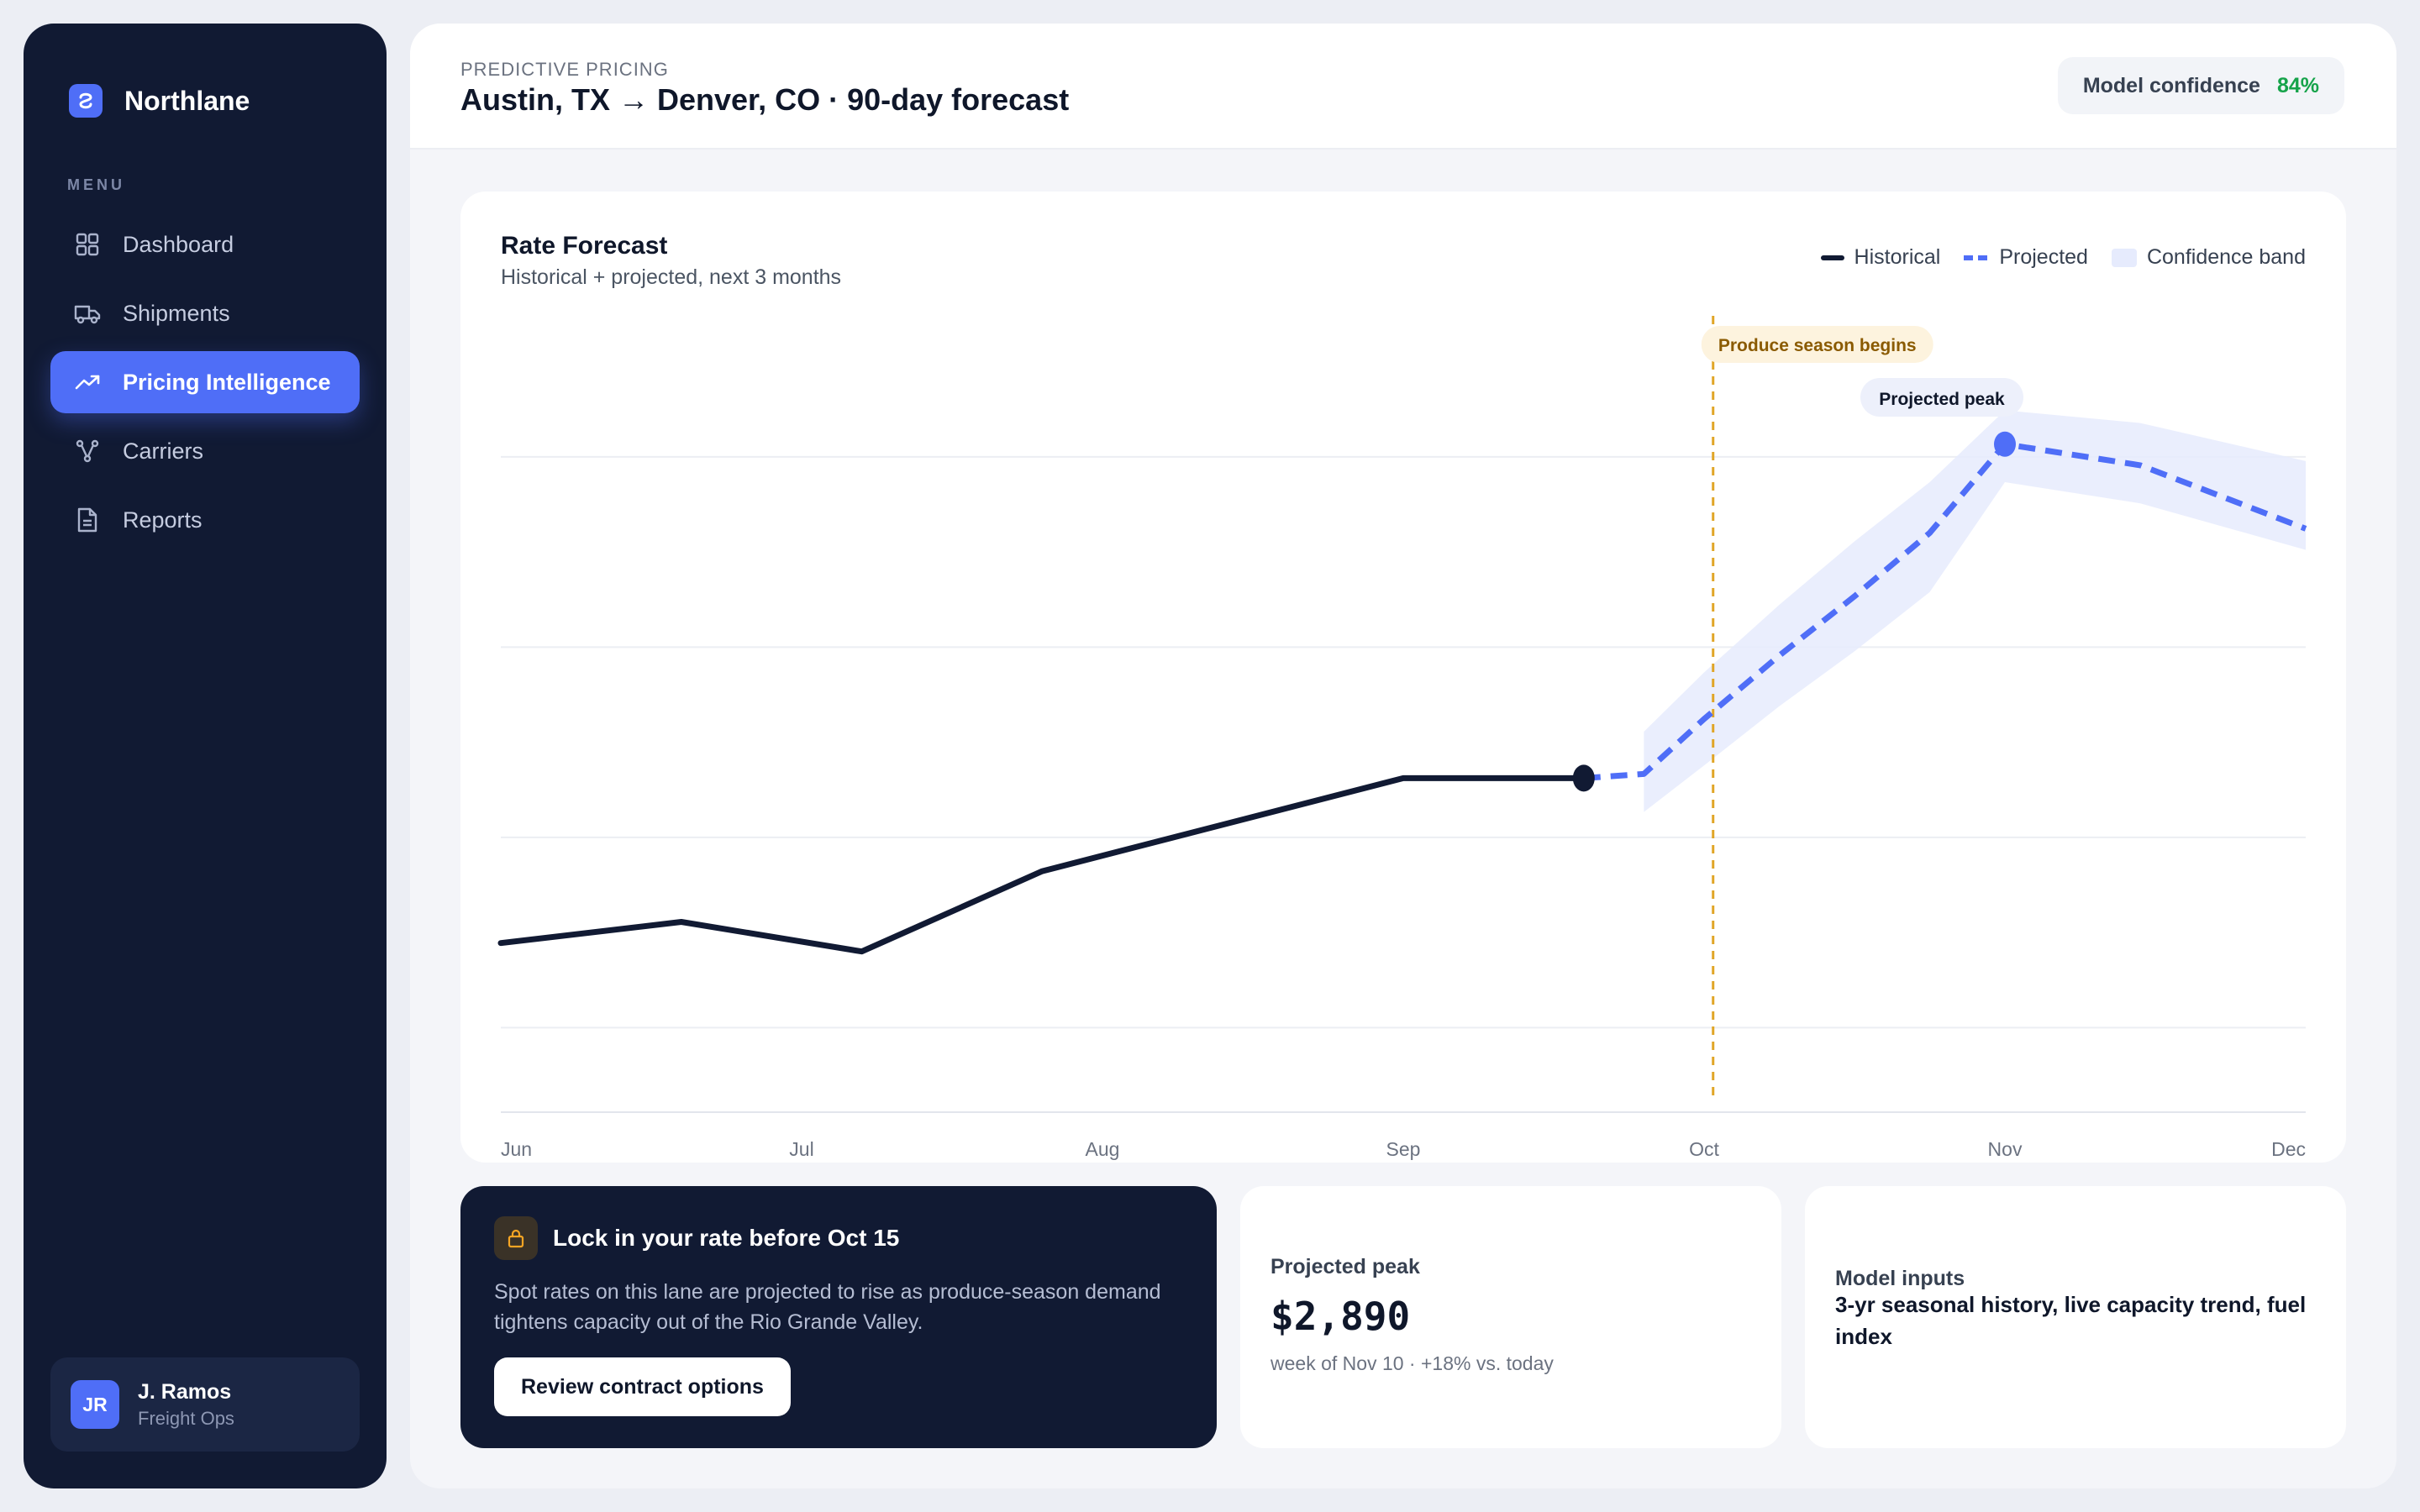  What do you see at coordinates (163, 520) in the screenshot?
I see `sidebar-item-label: Reports` at bounding box center [163, 520].